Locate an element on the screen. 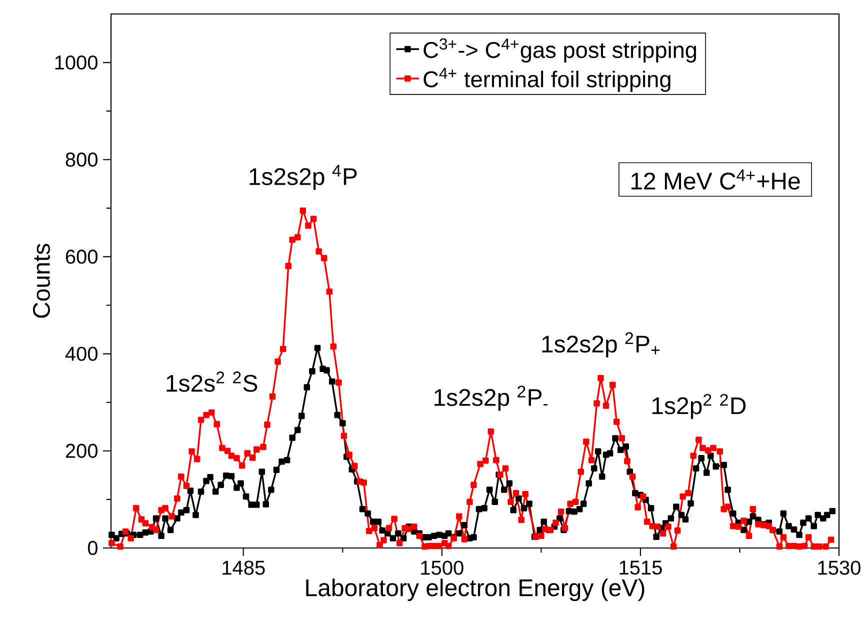 The height and width of the screenshot is (623, 862). legend-label: C$^{4+}$ terminal foil stripping is located at coordinates (547, 80).